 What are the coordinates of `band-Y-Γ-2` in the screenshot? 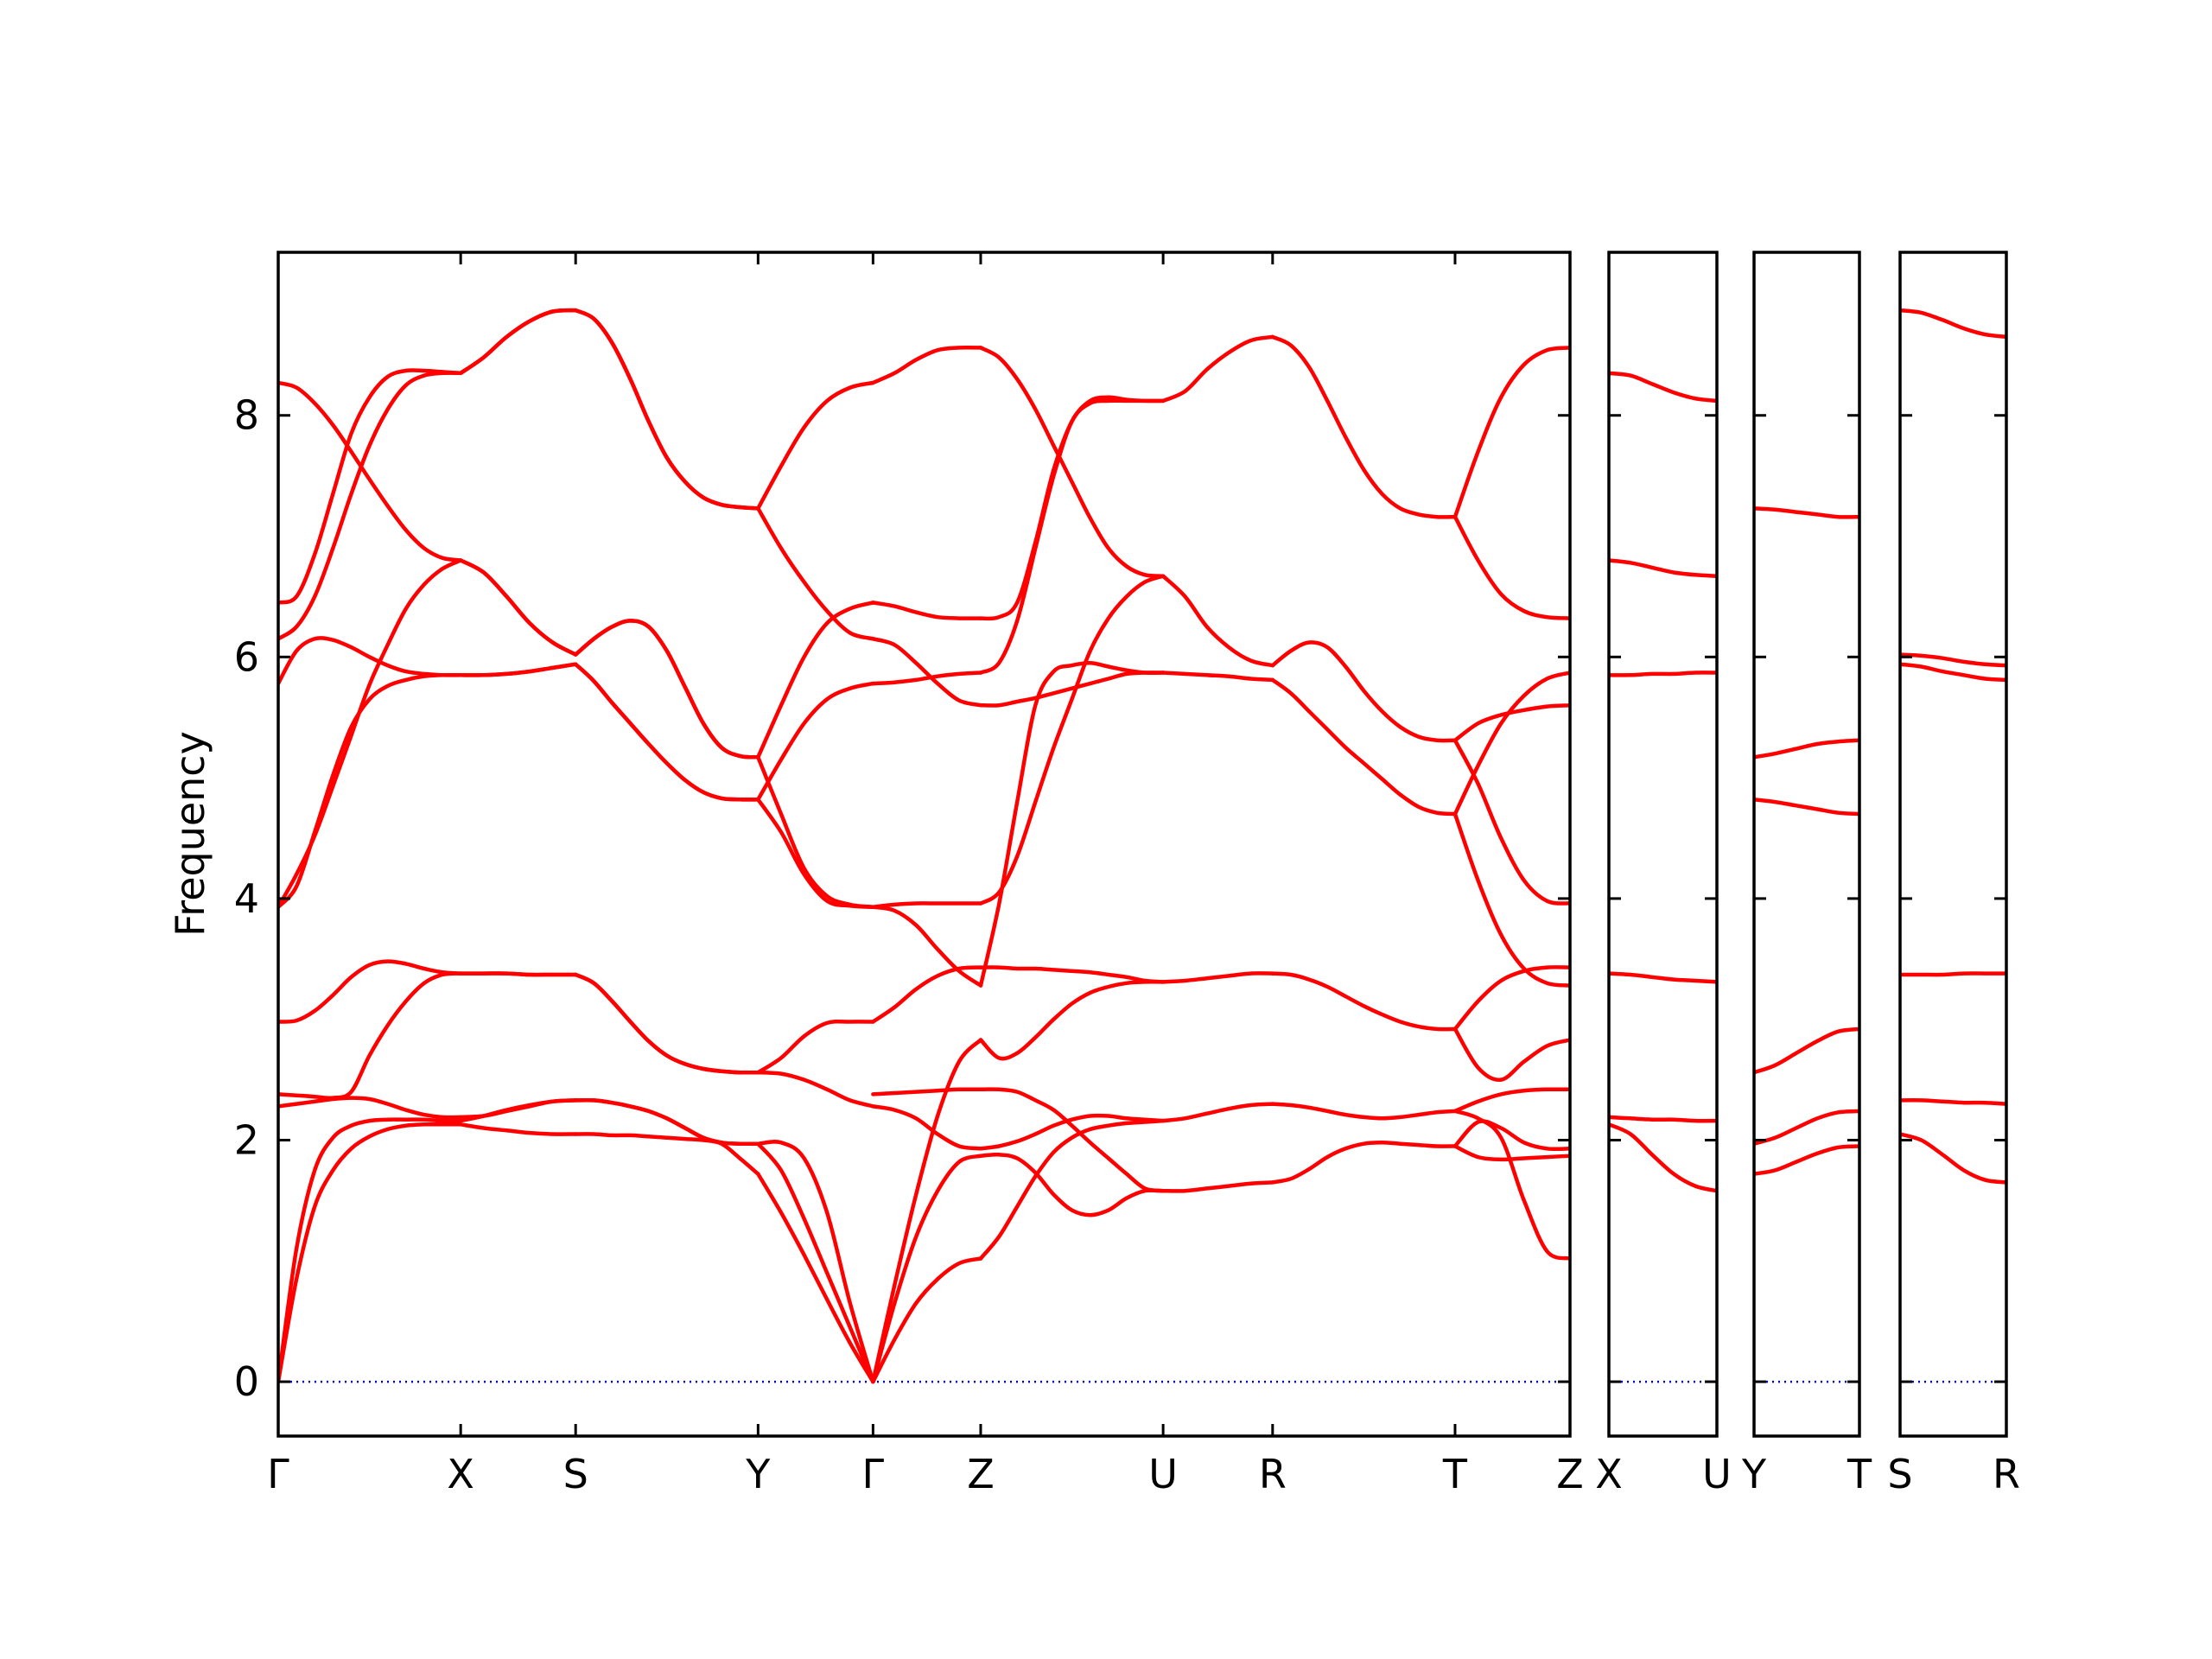 It's located at (815, 1262).